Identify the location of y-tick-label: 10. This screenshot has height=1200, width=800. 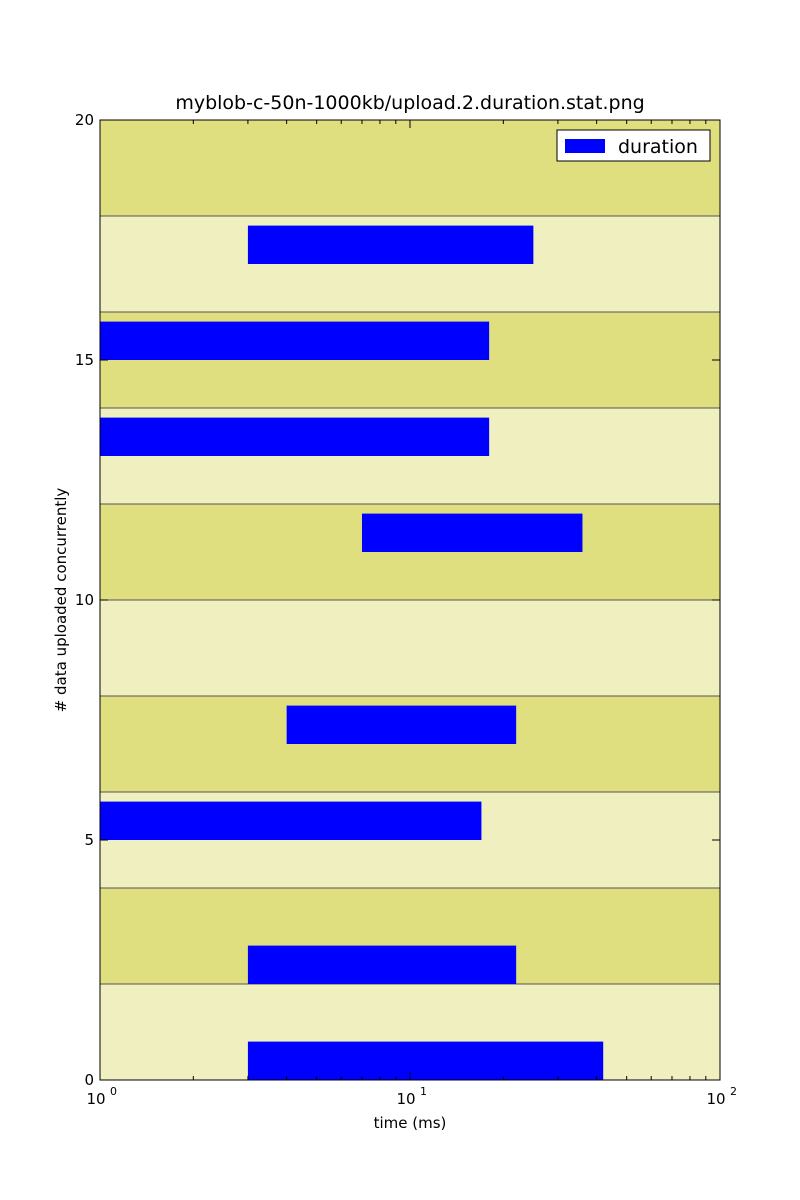
(84, 600).